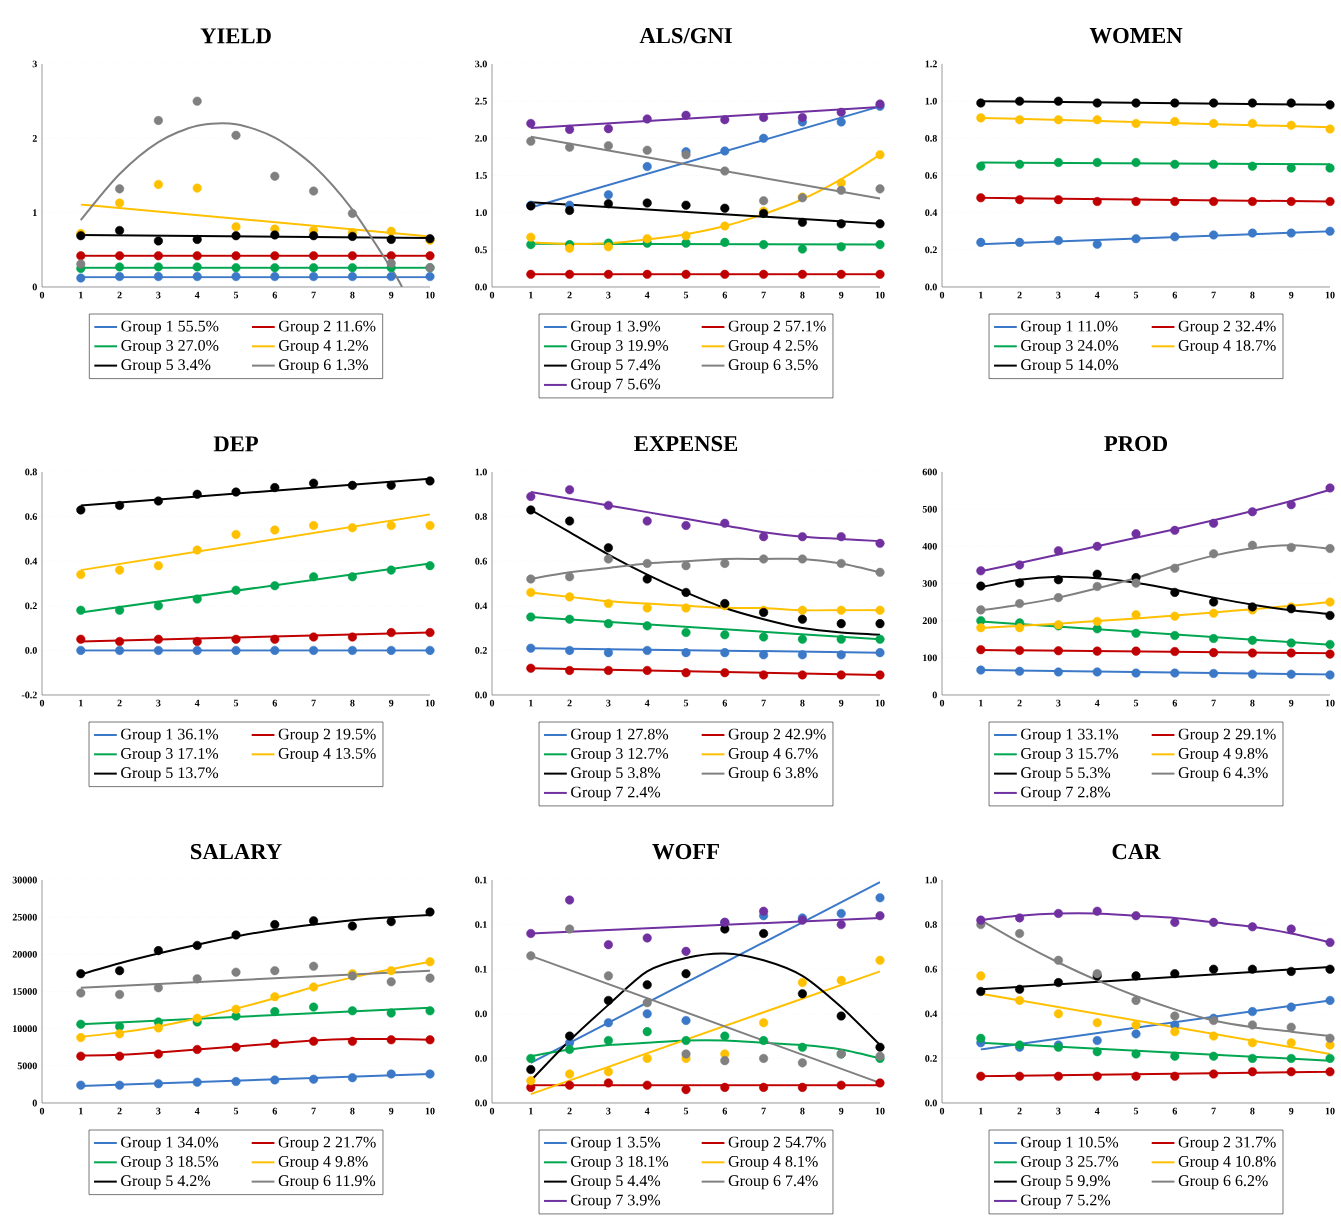 This screenshot has width=1341, height=1228. I want to click on chart-title: CAR, so click(1136, 852).